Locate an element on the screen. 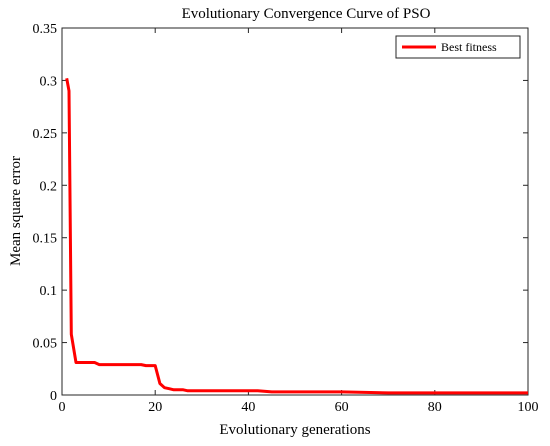 The image size is (550, 446). y-tick-label: 0.05 is located at coordinates (45, 344).